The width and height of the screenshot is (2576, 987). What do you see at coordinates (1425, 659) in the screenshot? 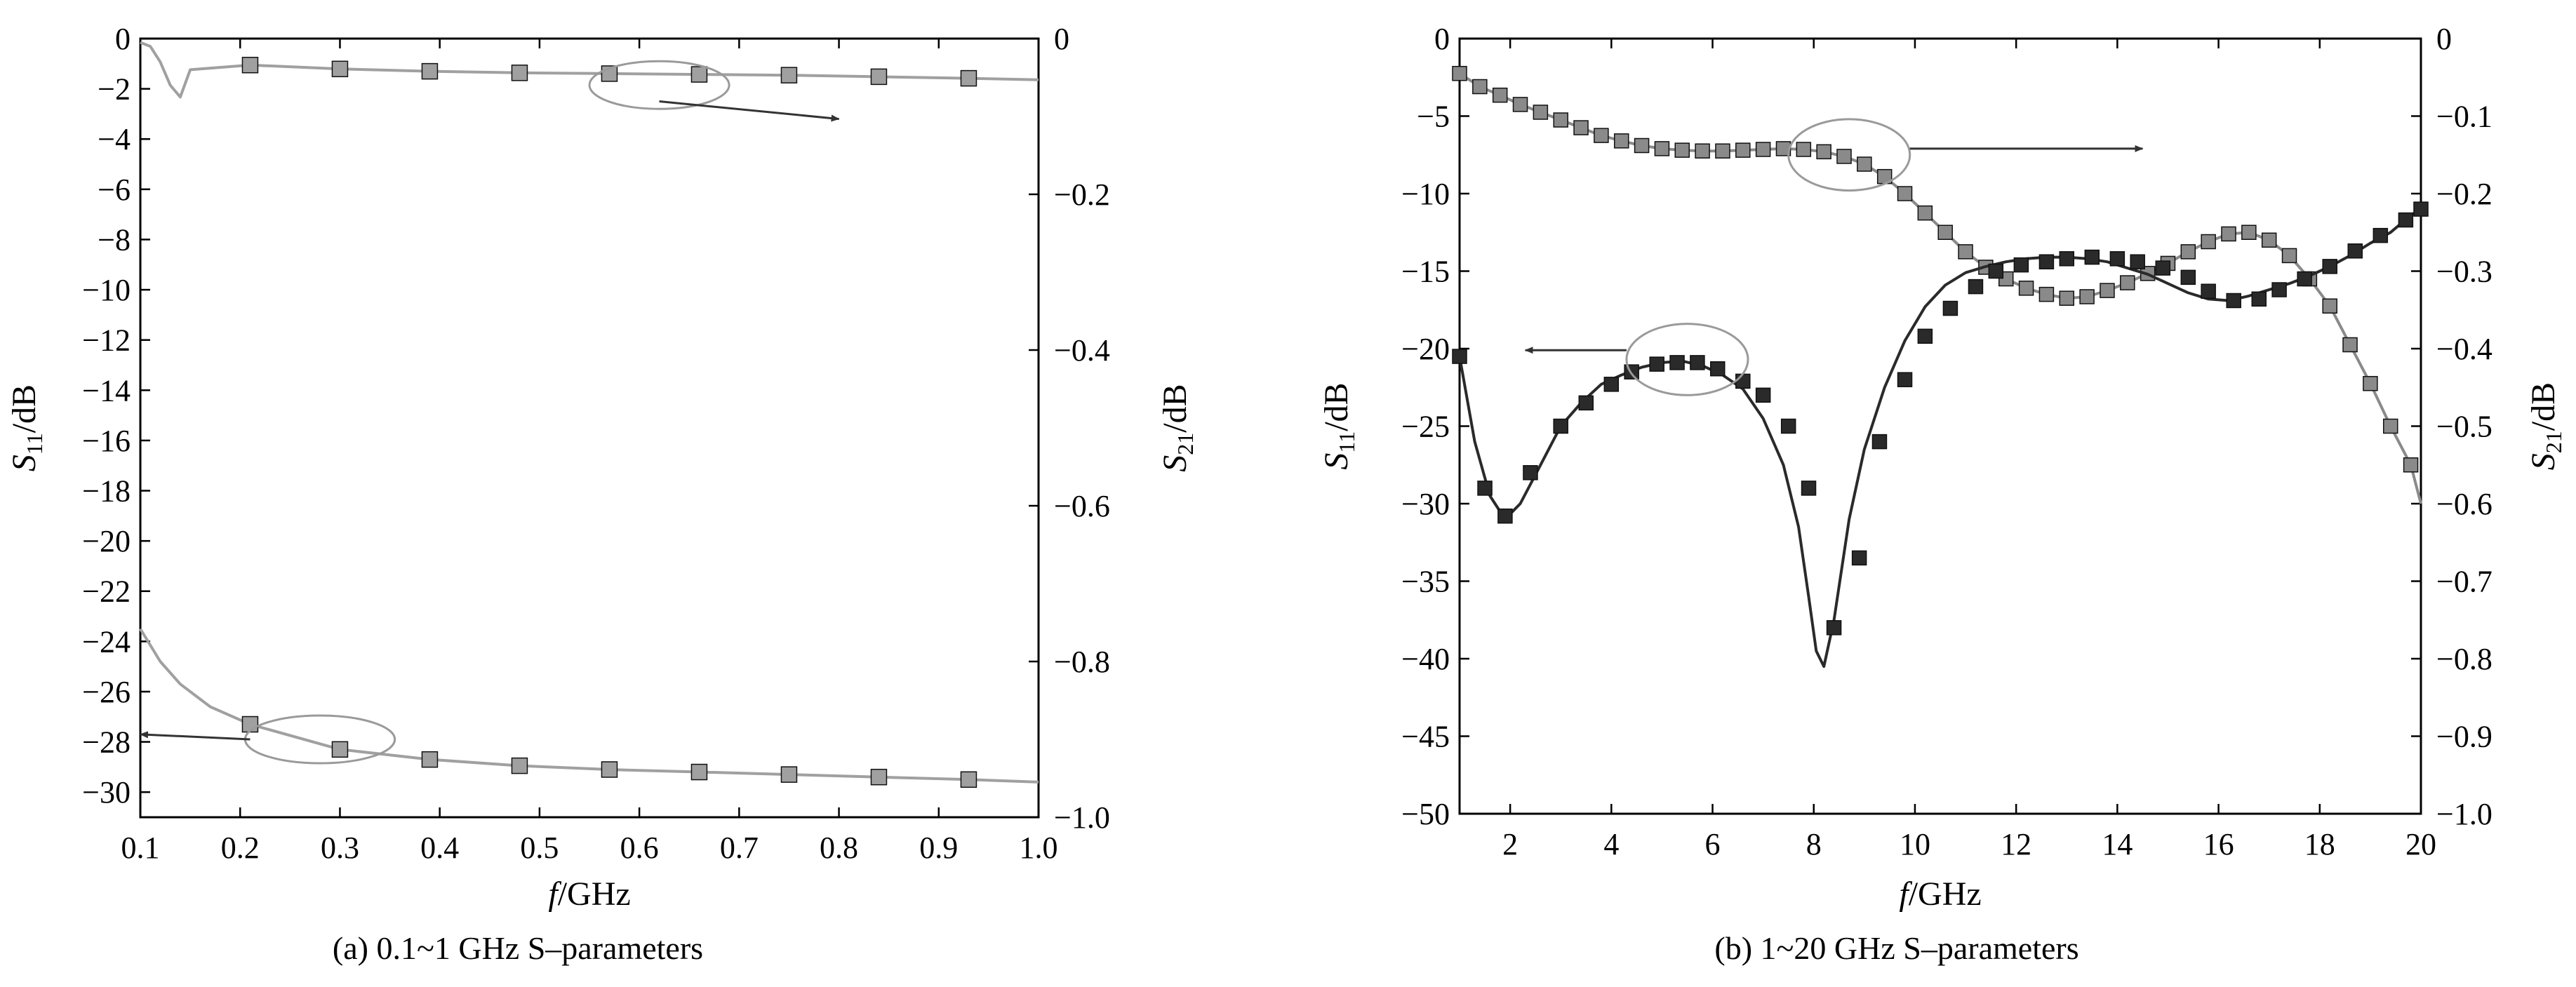
I see `y-left-tick-label: −40` at bounding box center [1425, 659].